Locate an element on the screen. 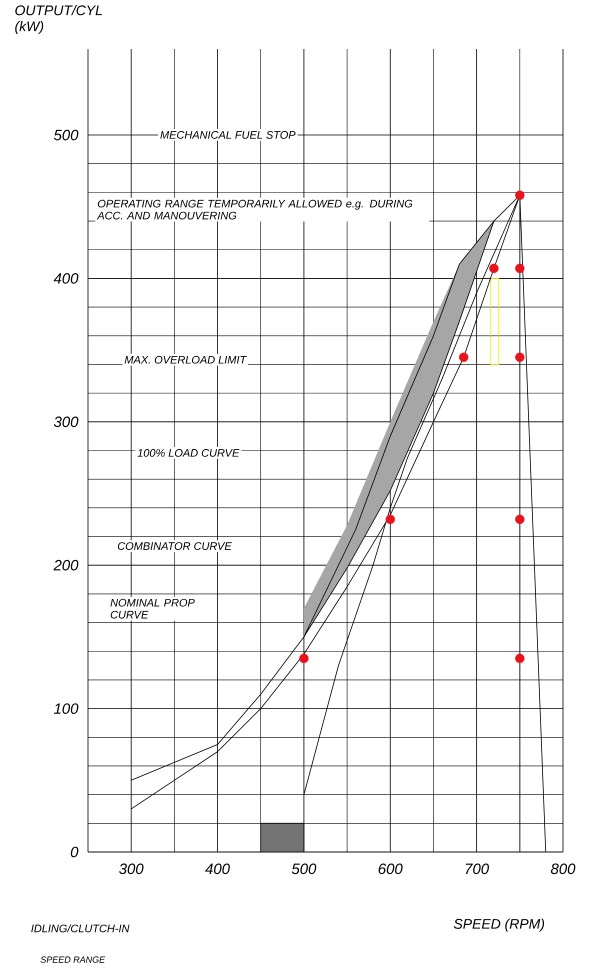  x-tick-label: 700 is located at coordinates (477, 869).